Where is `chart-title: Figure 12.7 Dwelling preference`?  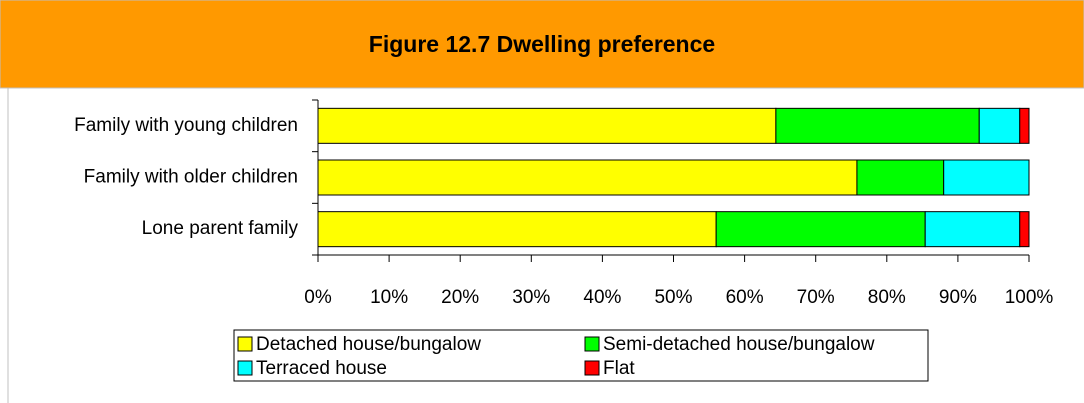 chart-title: Figure 12.7 Dwelling preference is located at coordinates (542, 44).